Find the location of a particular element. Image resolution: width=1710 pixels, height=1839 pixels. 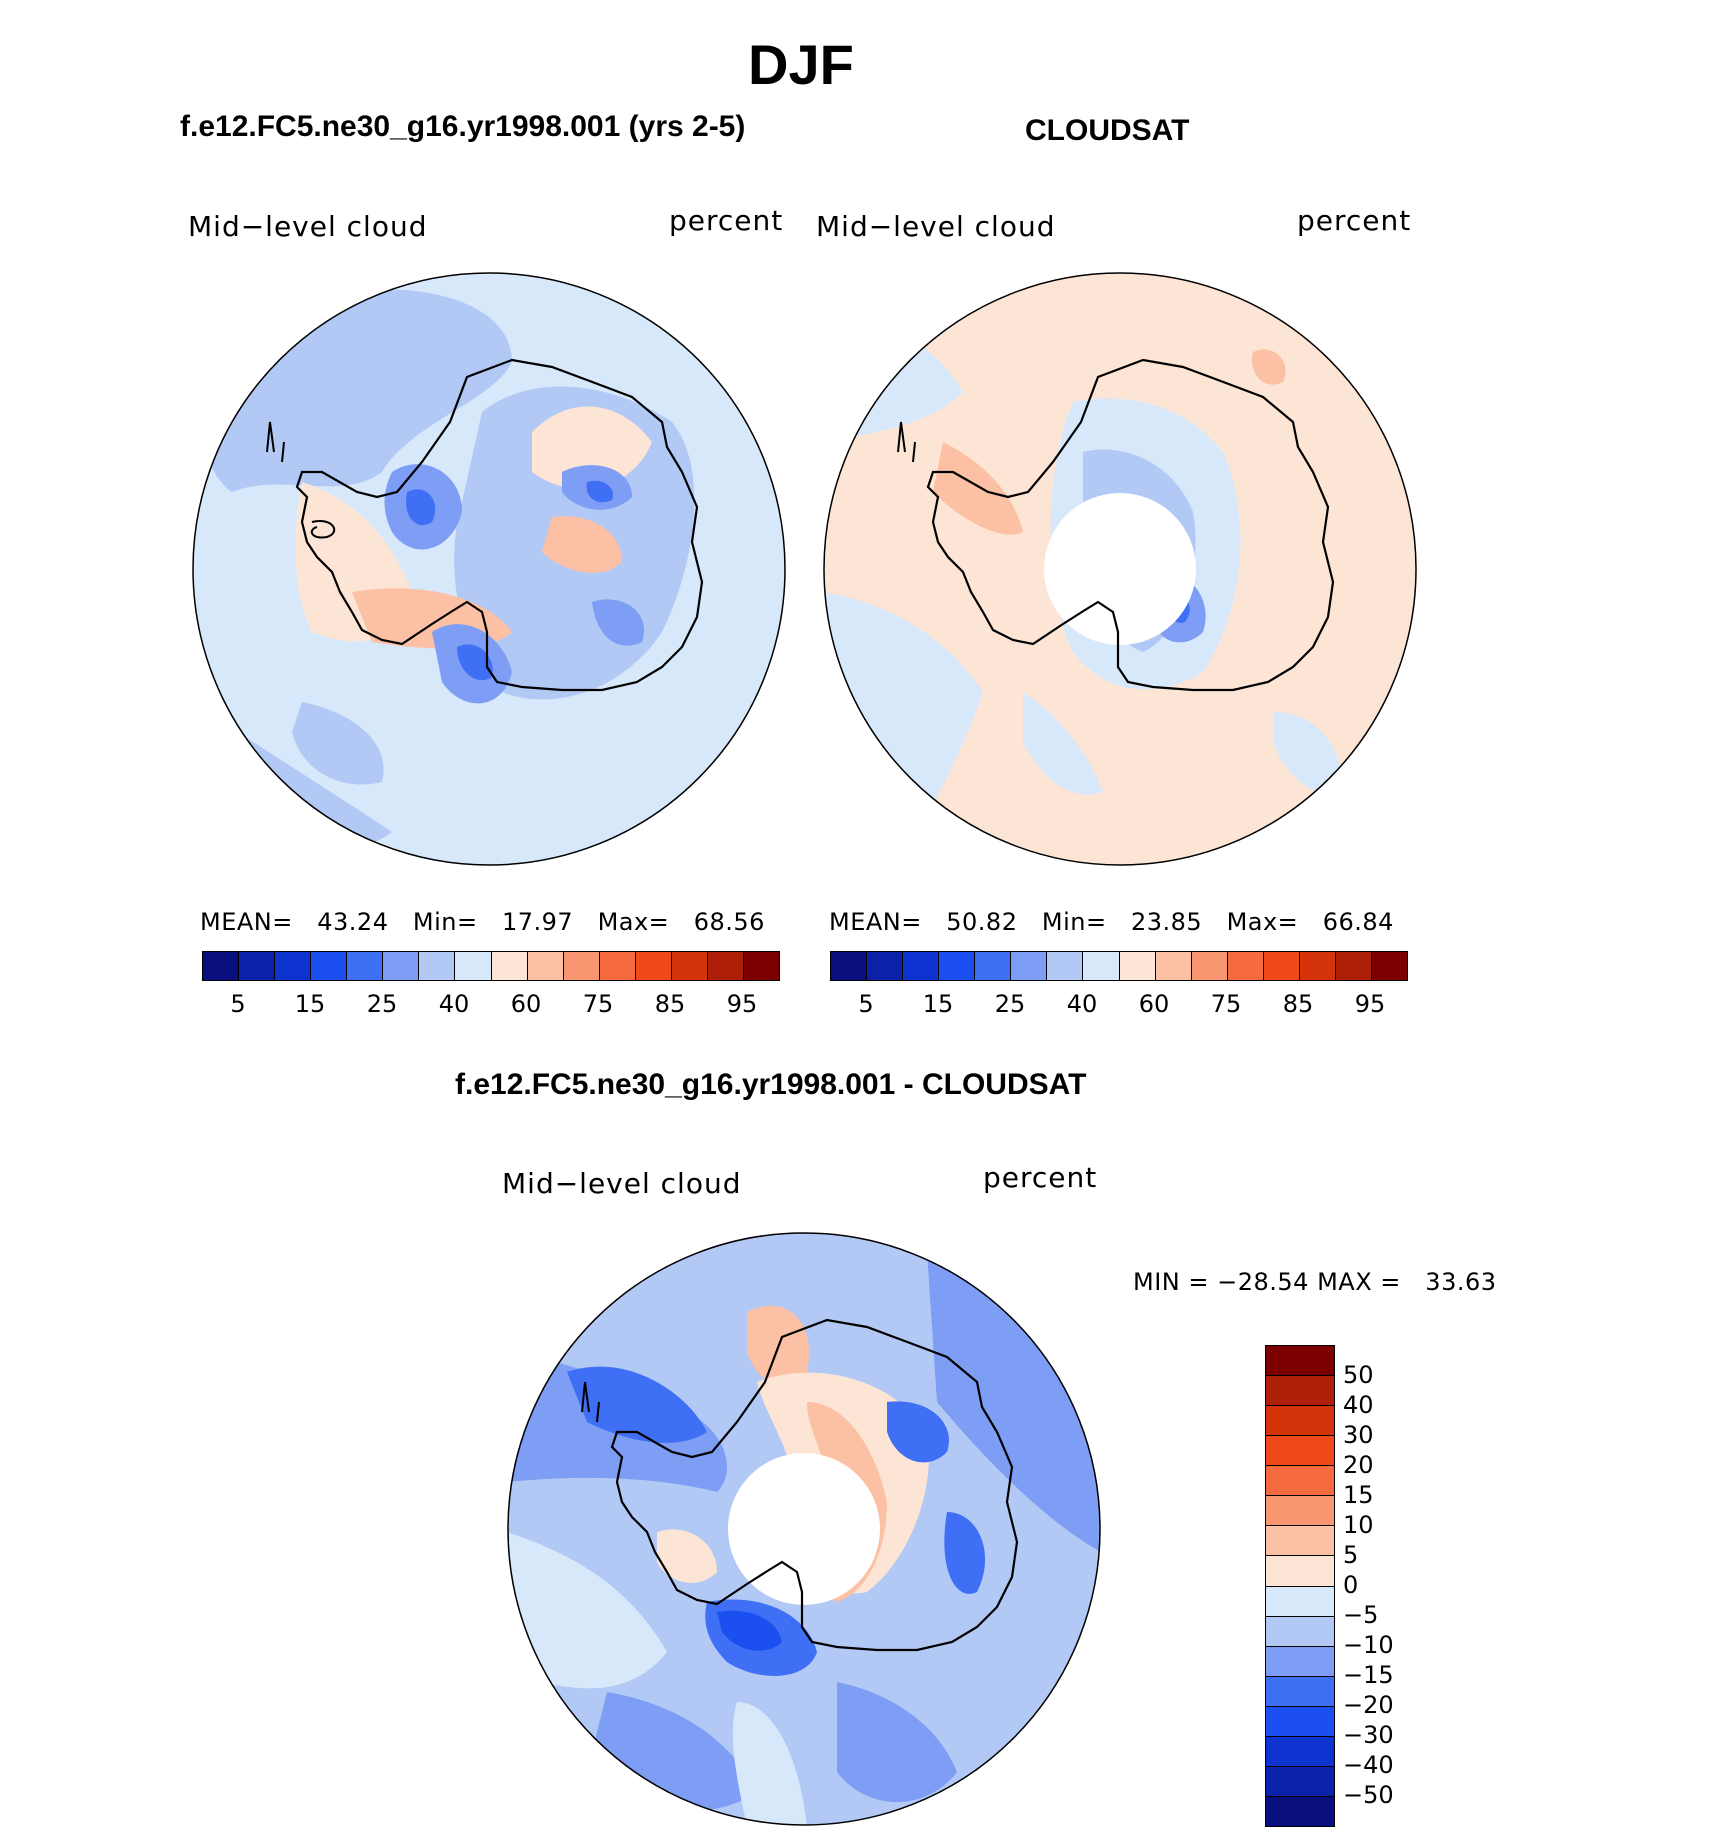

obs-mean-value: 50.82 is located at coordinates (982, 922).